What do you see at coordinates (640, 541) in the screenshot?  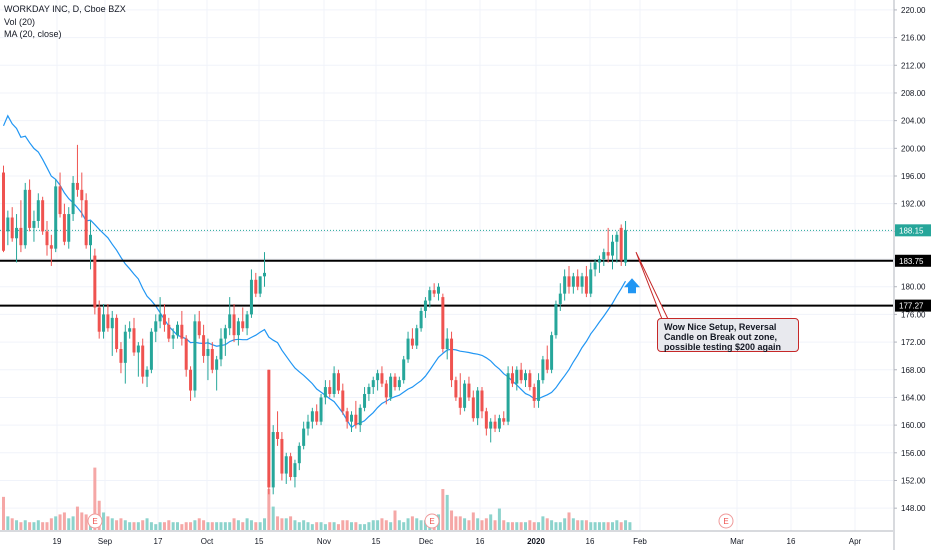 I see `time-tick-label: Feb` at bounding box center [640, 541].